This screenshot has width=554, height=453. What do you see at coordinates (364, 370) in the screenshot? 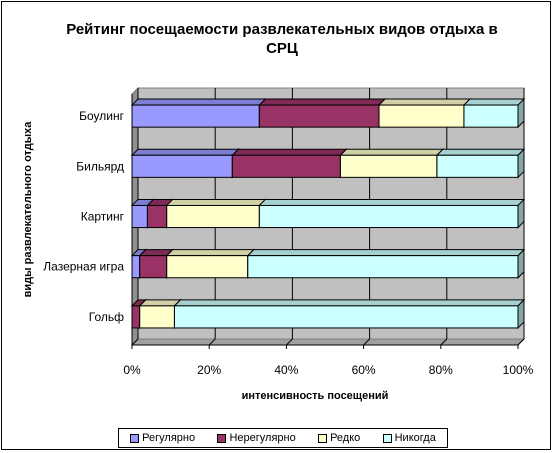
I see `x-tick-label: 60%` at bounding box center [364, 370].